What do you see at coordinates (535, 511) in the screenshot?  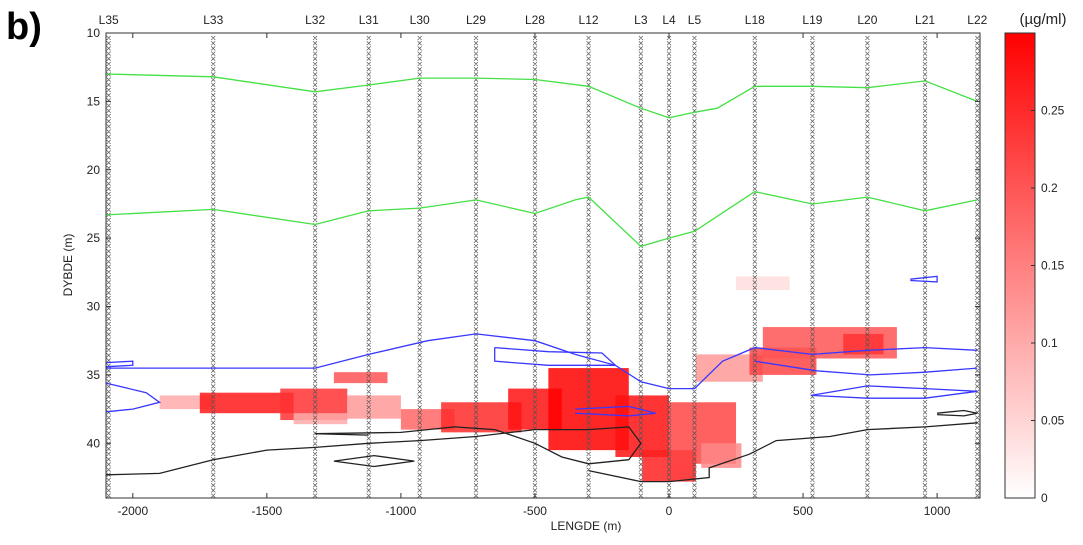 I see `x-tick-label: -500` at bounding box center [535, 511].